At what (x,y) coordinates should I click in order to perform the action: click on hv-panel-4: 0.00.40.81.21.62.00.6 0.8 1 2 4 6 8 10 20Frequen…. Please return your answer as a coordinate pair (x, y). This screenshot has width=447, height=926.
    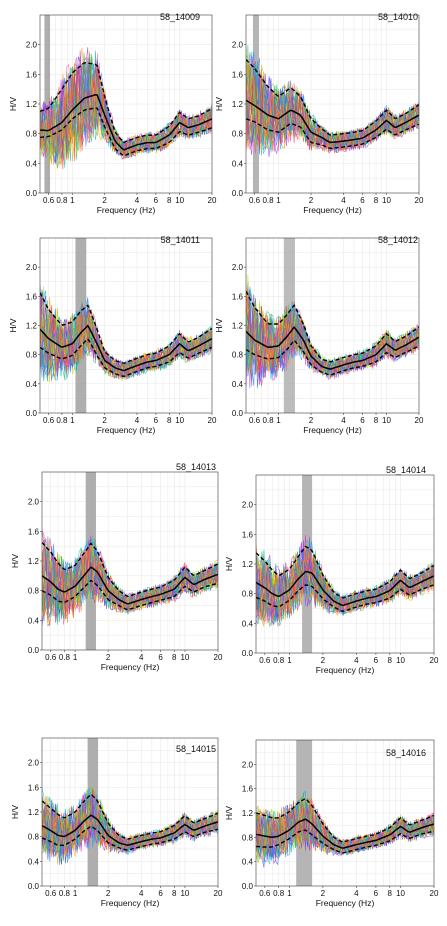
    Looking at the image, I should click on (116, 567).